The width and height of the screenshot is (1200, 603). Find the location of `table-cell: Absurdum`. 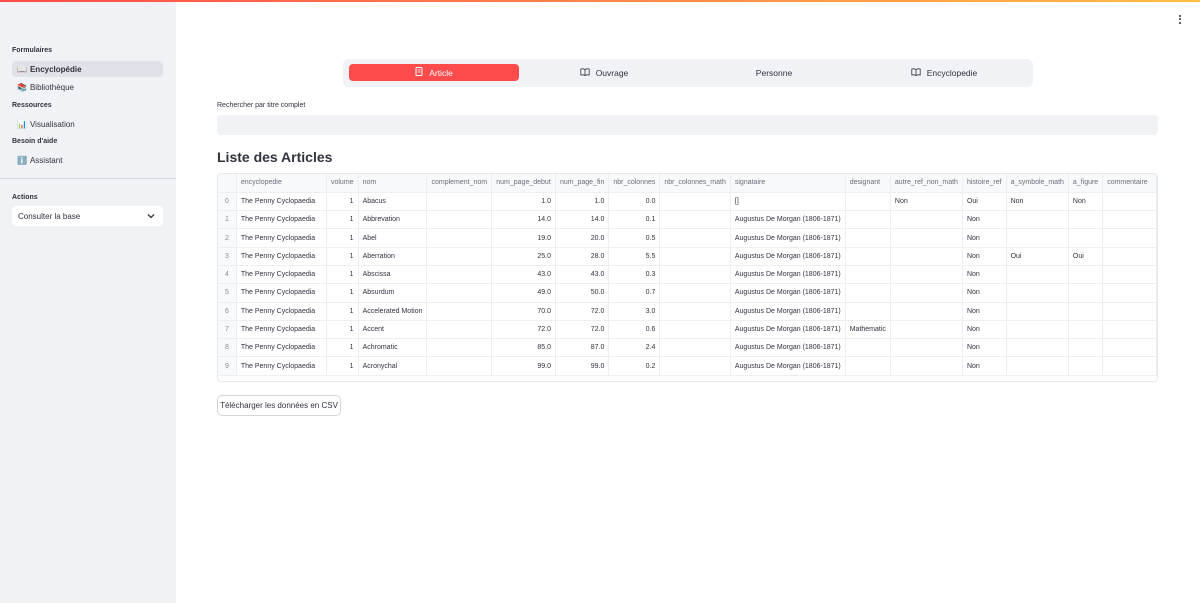

table-cell: Absurdum is located at coordinates (393, 293).